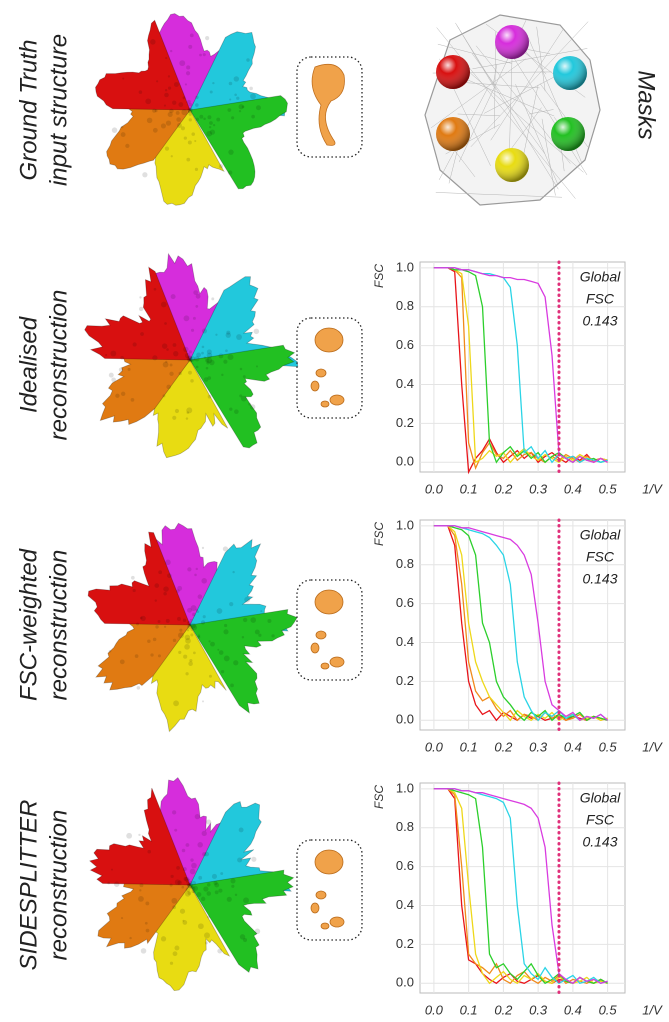 The height and width of the screenshot is (1022, 669). What do you see at coordinates (405, 982) in the screenshot?
I see `y-tick-label: 0.0` at bounding box center [405, 982].